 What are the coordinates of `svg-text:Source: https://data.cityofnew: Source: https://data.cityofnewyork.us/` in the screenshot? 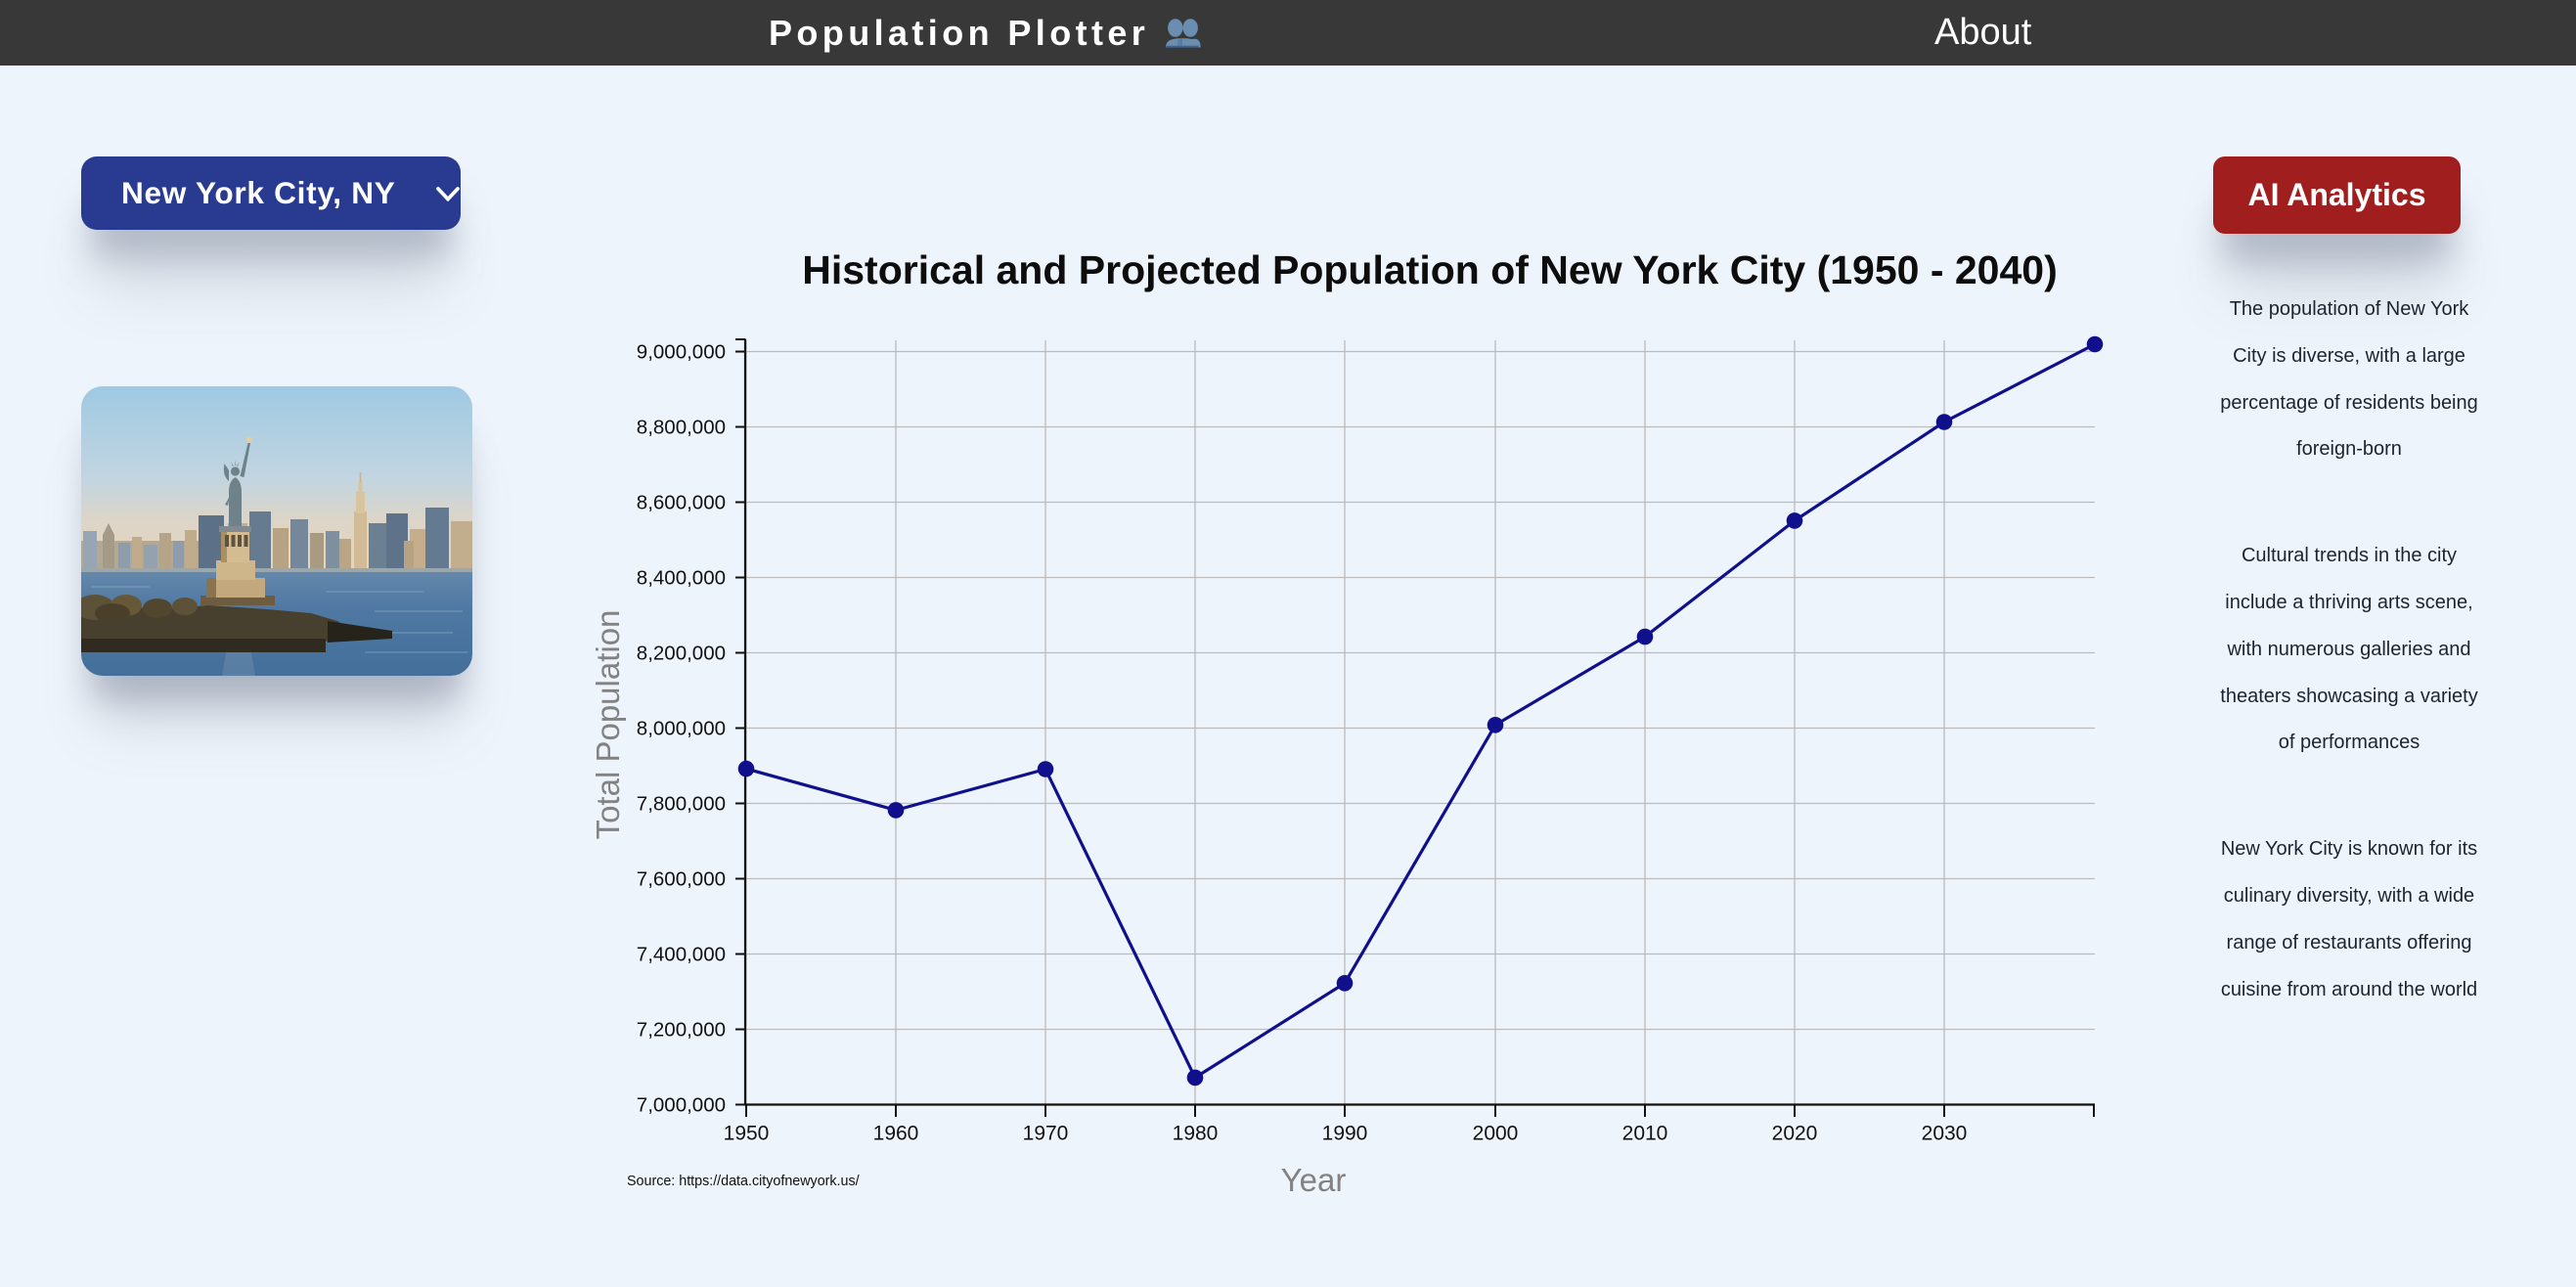 It's located at (744, 1181).